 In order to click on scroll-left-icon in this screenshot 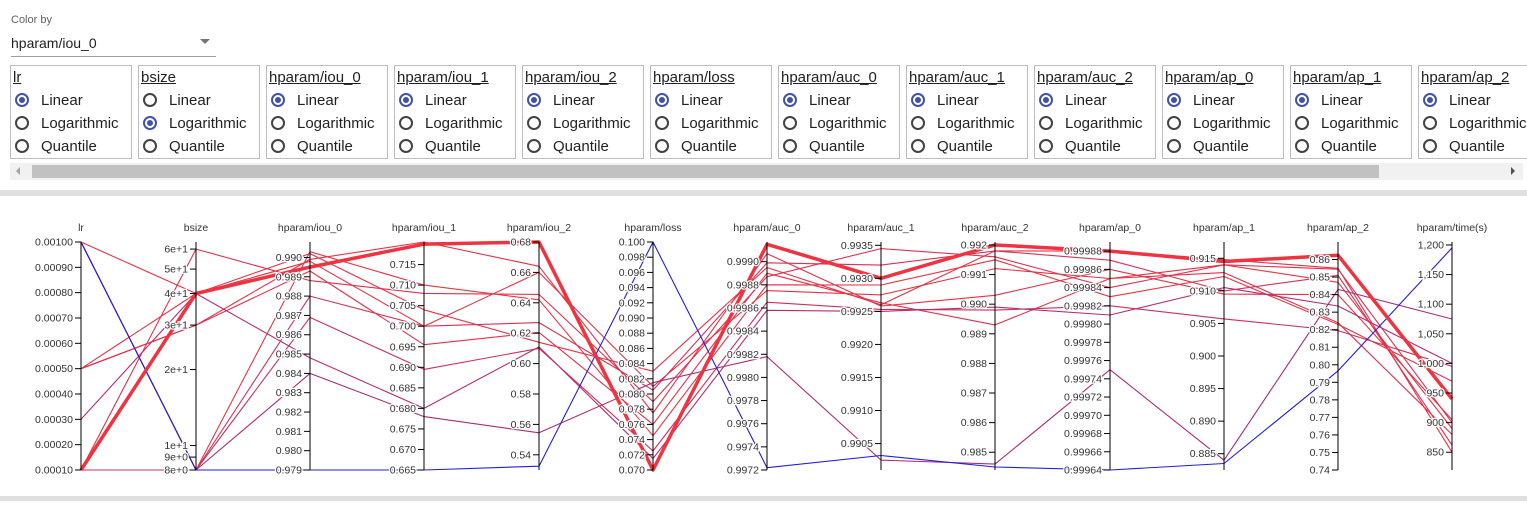, I will do `click(18, 171)`.